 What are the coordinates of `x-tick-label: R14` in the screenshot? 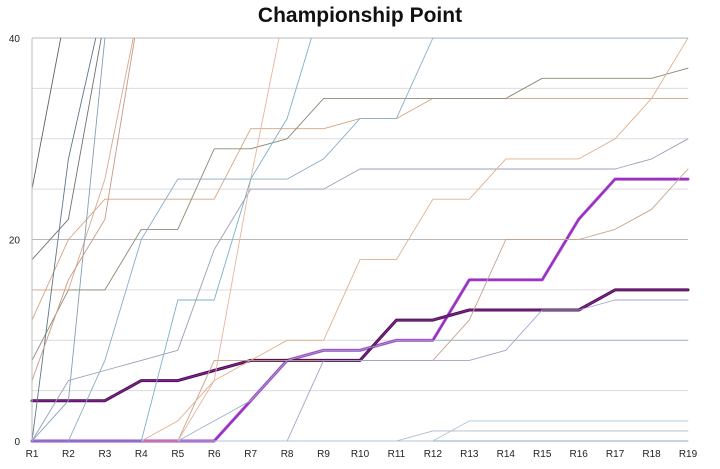 It's located at (506, 454).